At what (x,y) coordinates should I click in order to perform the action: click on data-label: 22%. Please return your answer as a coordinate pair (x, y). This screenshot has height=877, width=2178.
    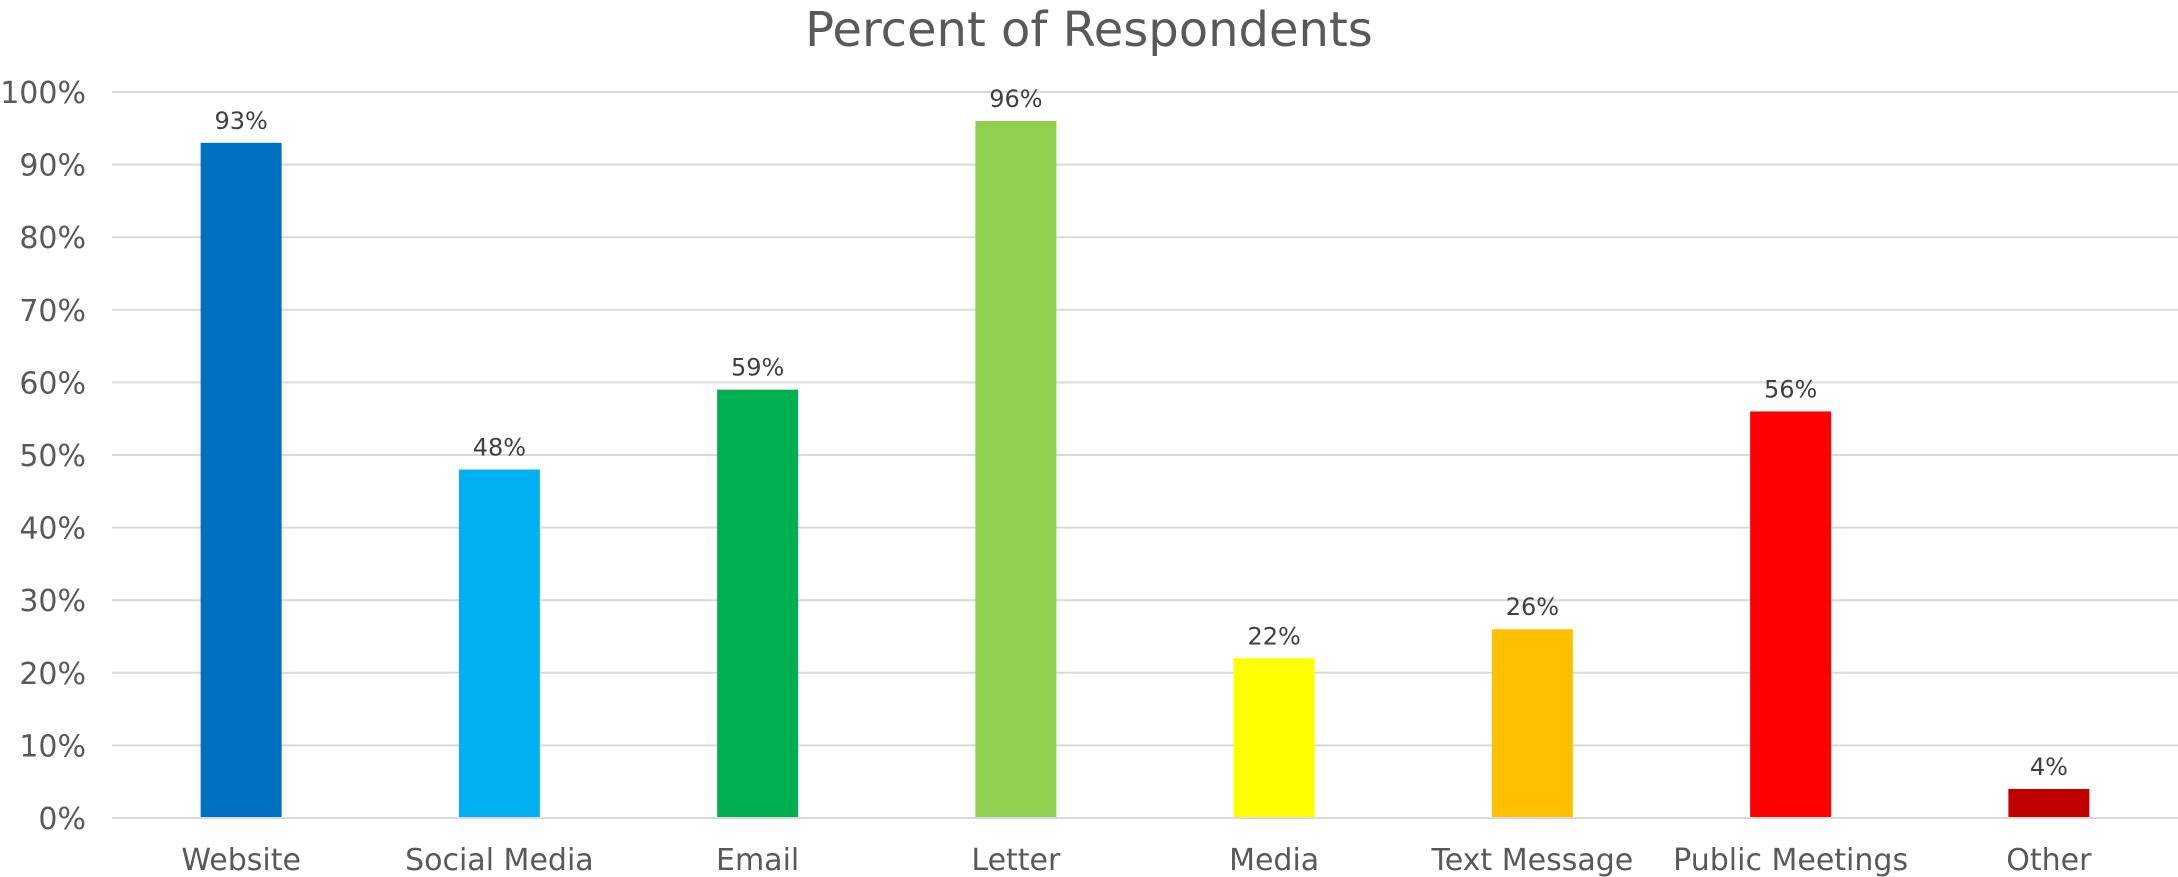
    Looking at the image, I should click on (1273, 636).